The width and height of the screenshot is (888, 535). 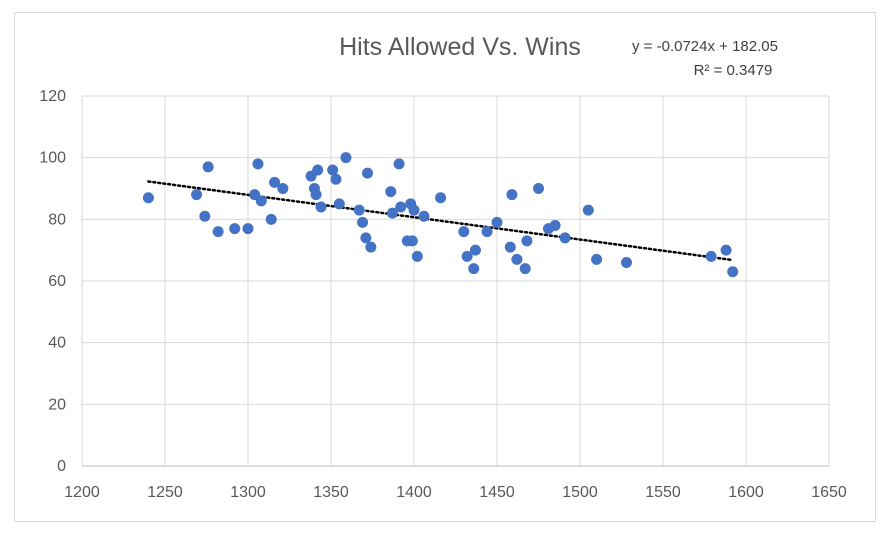 I want to click on x-tick-label: 1350, so click(x=331, y=492).